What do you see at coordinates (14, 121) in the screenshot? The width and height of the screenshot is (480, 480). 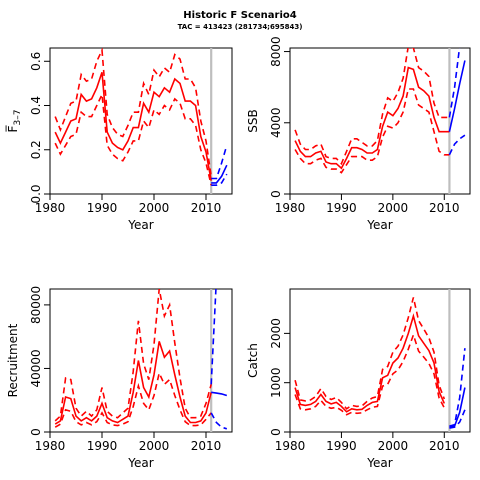 I see `y-axis-label: F̅3–7` at bounding box center [14, 121].